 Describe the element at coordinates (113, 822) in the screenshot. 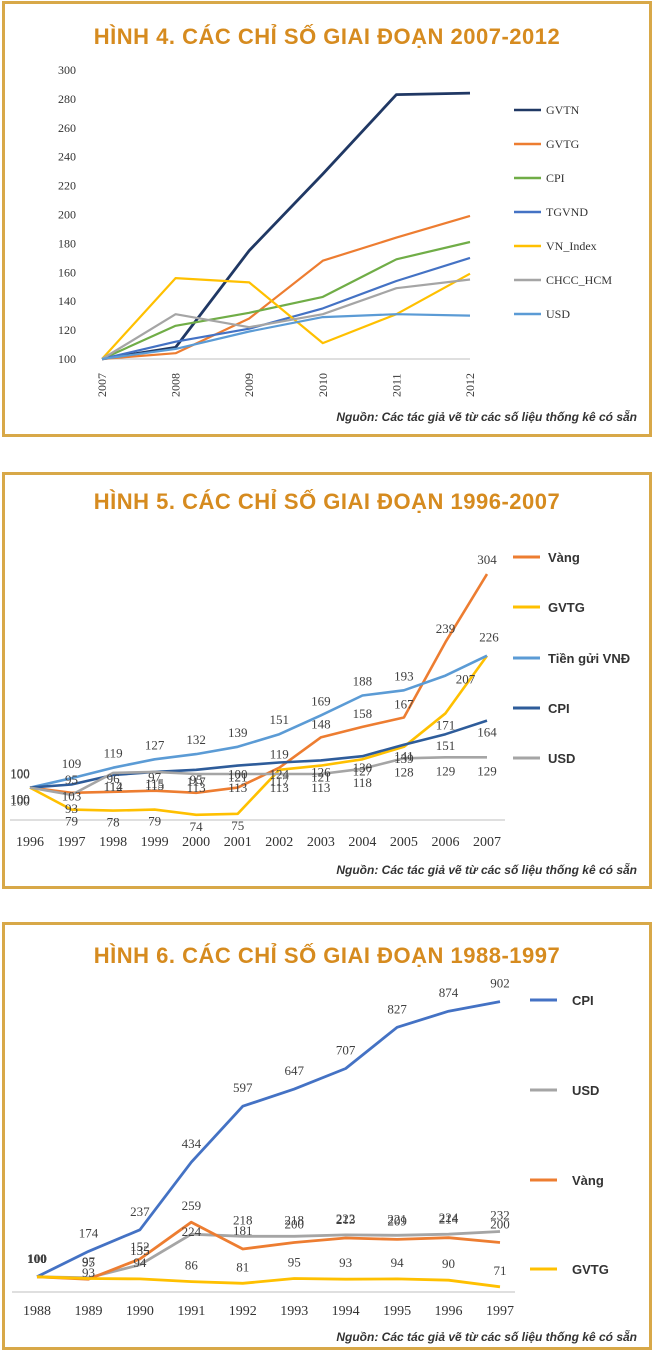

I see `data-label: 78` at that location.